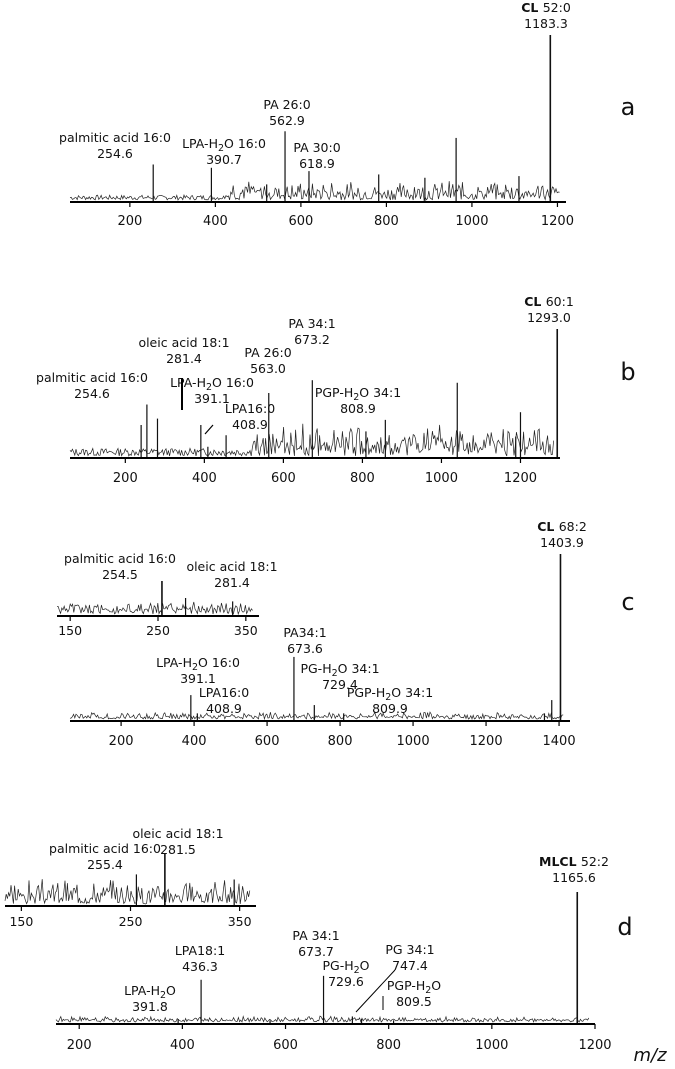 This screenshot has height=1069, width=675. Describe the element at coordinates (268, 368) in the screenshot. I see `peak-label-value: 563.0` at that location.